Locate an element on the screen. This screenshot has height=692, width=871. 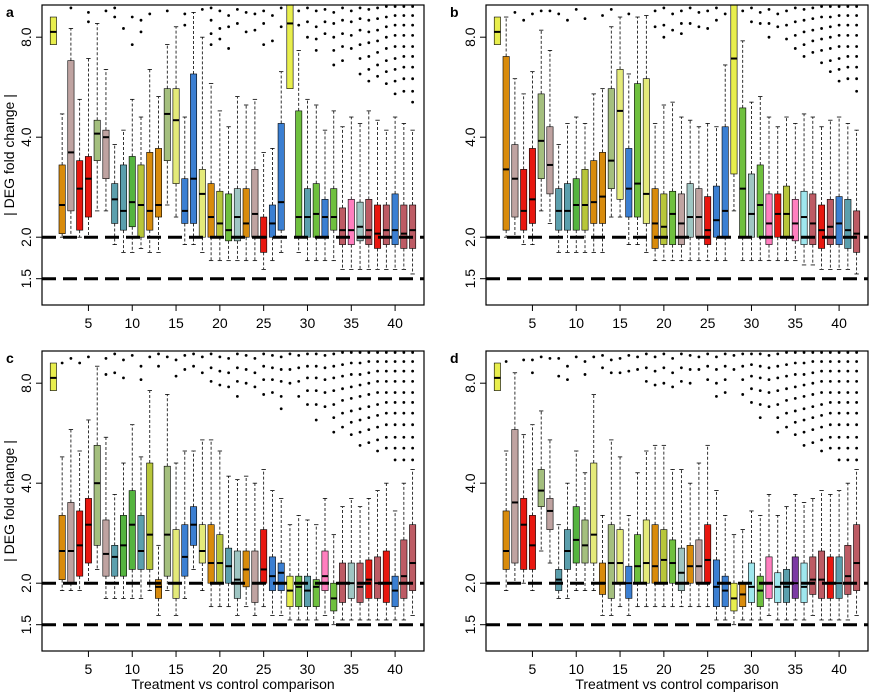
y-tick-label: 2.0 is located at coordinates (26, 583).